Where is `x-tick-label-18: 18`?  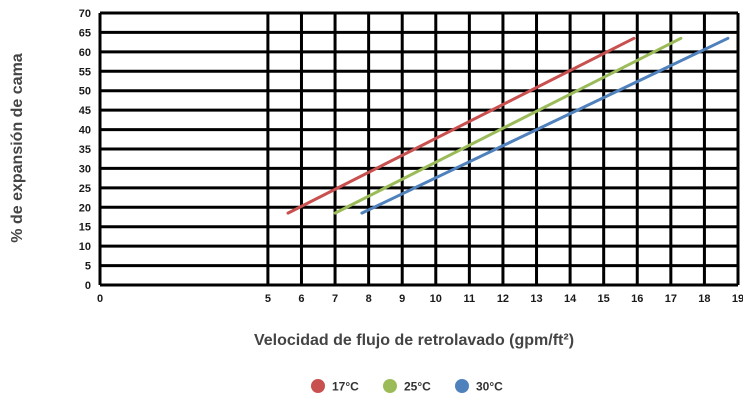
x-tick-label-18: 18 is located at coordinates (704, 299).